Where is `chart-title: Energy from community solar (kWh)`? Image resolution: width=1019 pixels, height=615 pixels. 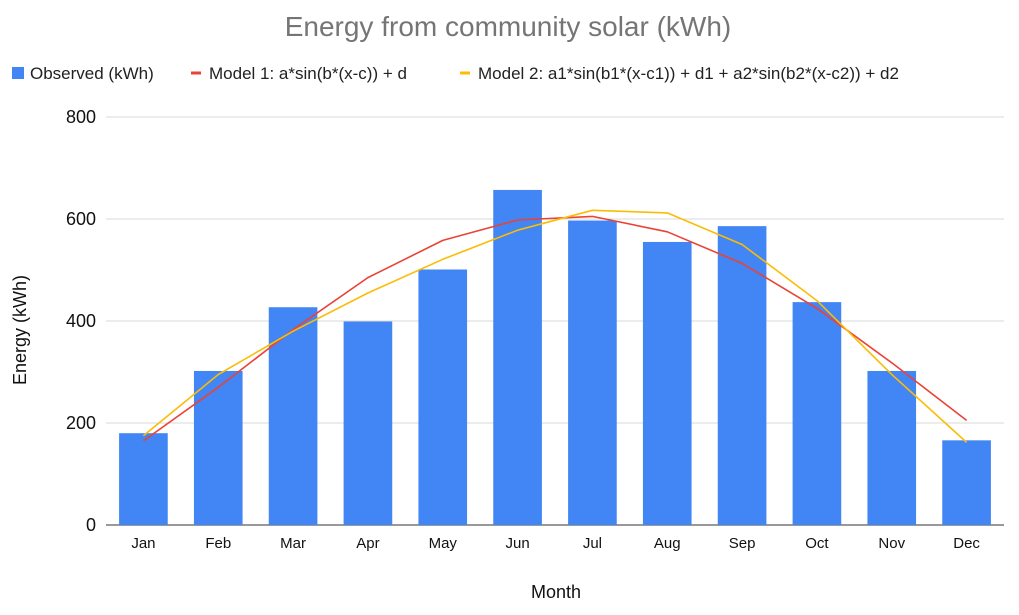 chart-title: Energy from community solar (kWh) is located at coordinates (508, 26).